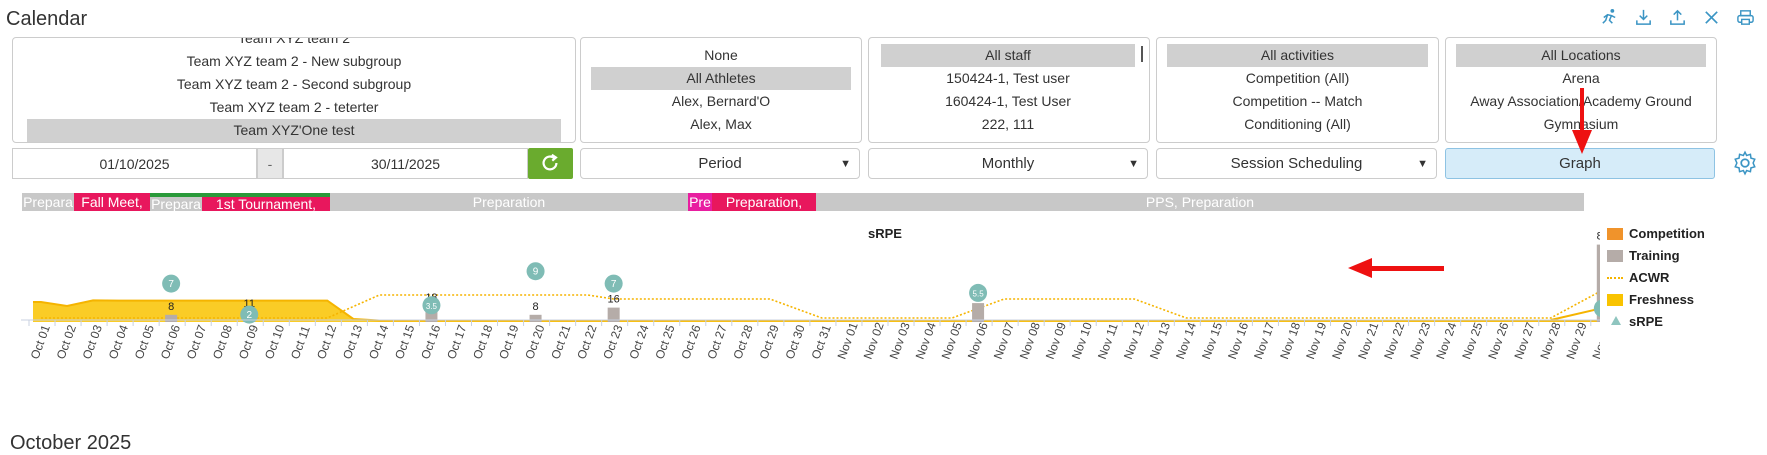  Describe the element at coordinates (1643, 19) in the screenshot. I see `download-icon` at that location.